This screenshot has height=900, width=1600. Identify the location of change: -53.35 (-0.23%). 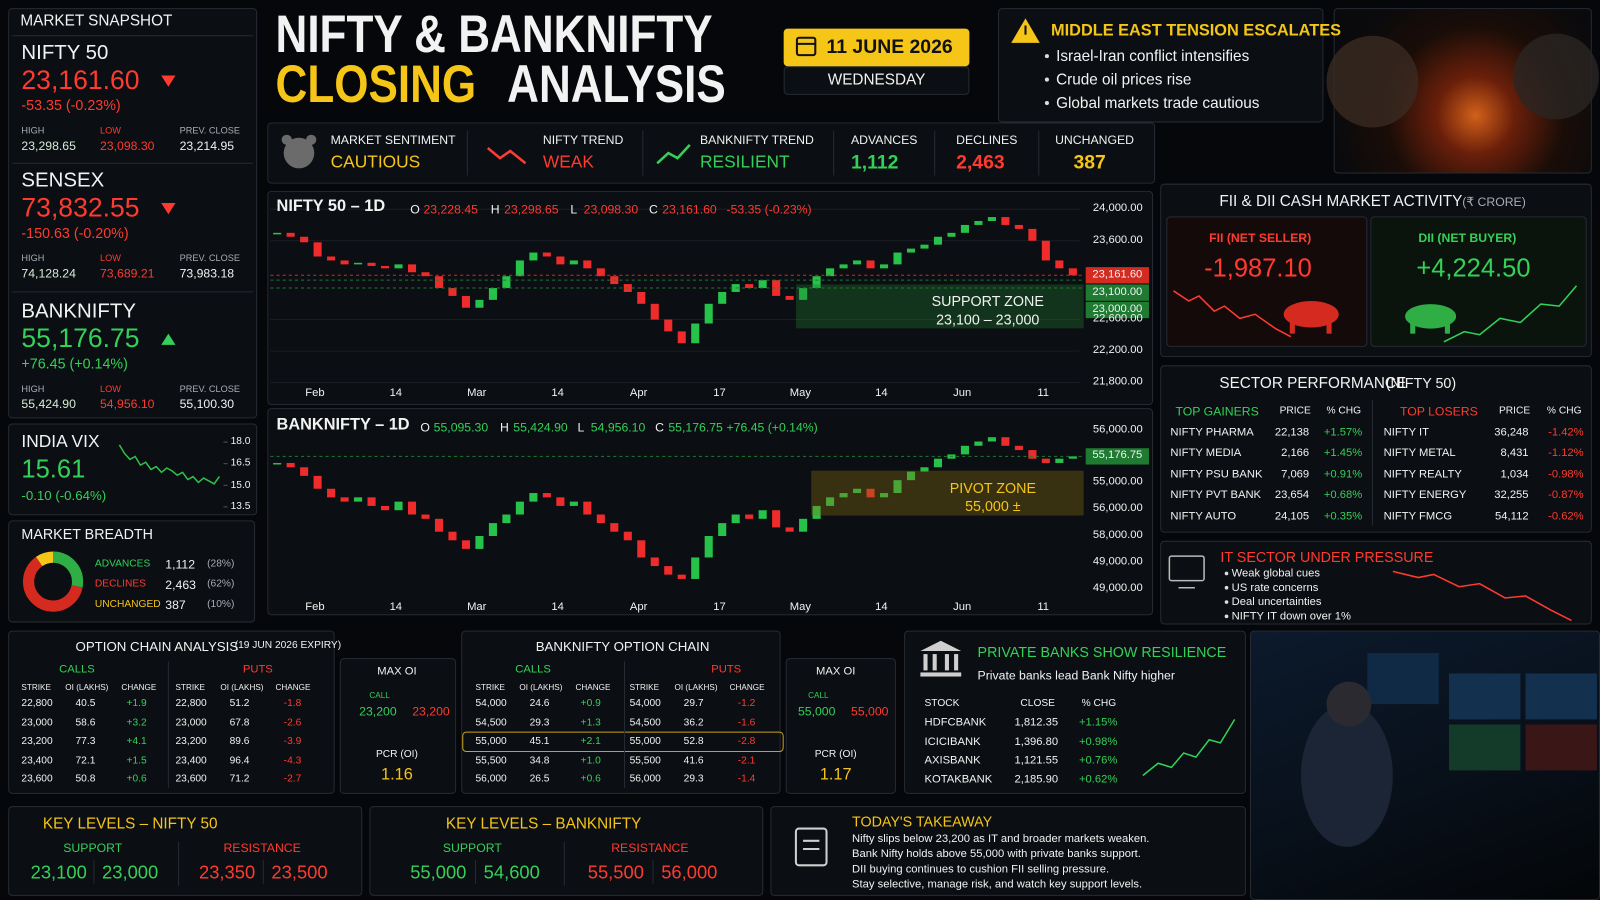
(71, 105).